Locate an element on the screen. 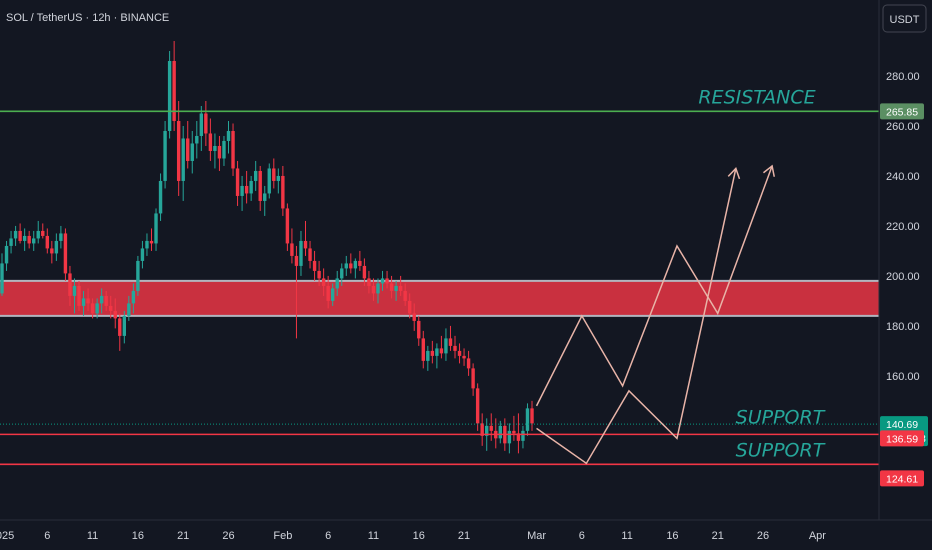  currency-button-label: USDT is located at coordinates (905, 20).